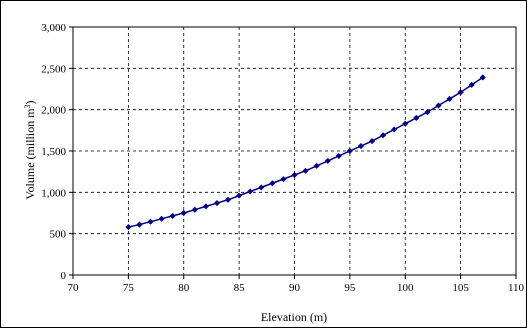 The height and width of the screenshot is (328, 527). I want to click on x-axis-title: Elevation (m), so click(294, 317).